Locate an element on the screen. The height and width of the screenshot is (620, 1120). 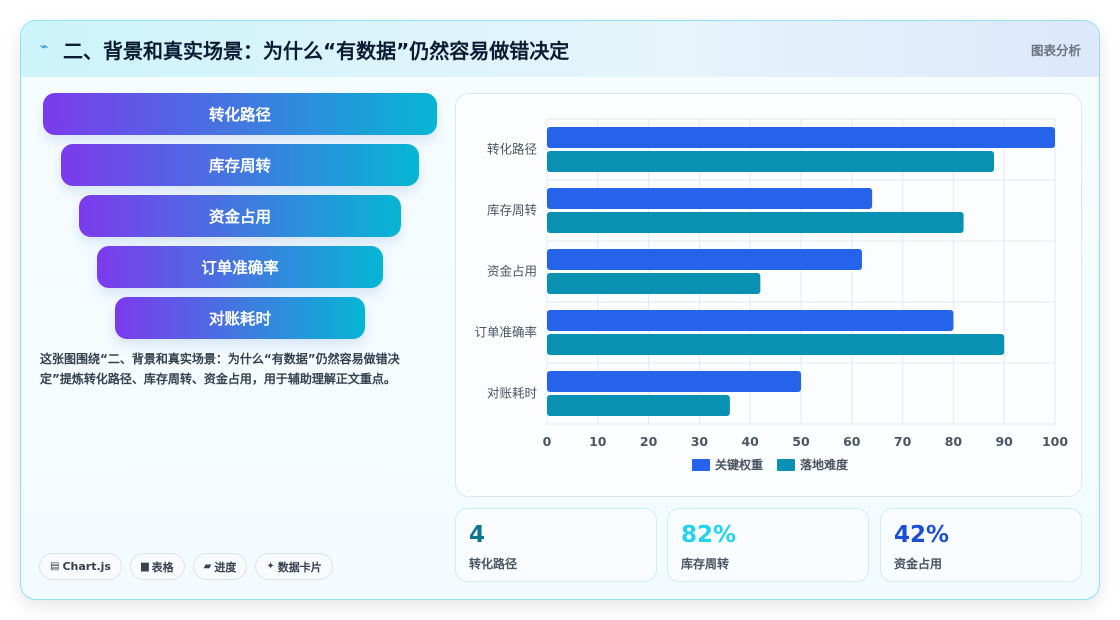
tool-chips: ▤ Chart.js ▆ 表格 ▰ 进度 ✦ 数据卡片 is located at coordinates (186, 566).